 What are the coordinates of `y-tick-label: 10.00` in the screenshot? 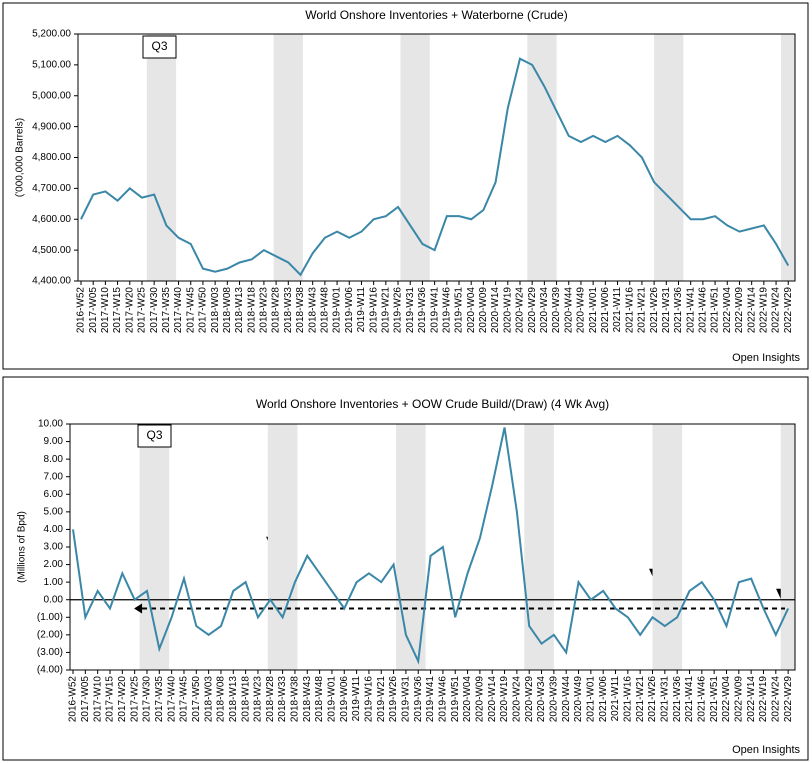 It's located at (50, 424).